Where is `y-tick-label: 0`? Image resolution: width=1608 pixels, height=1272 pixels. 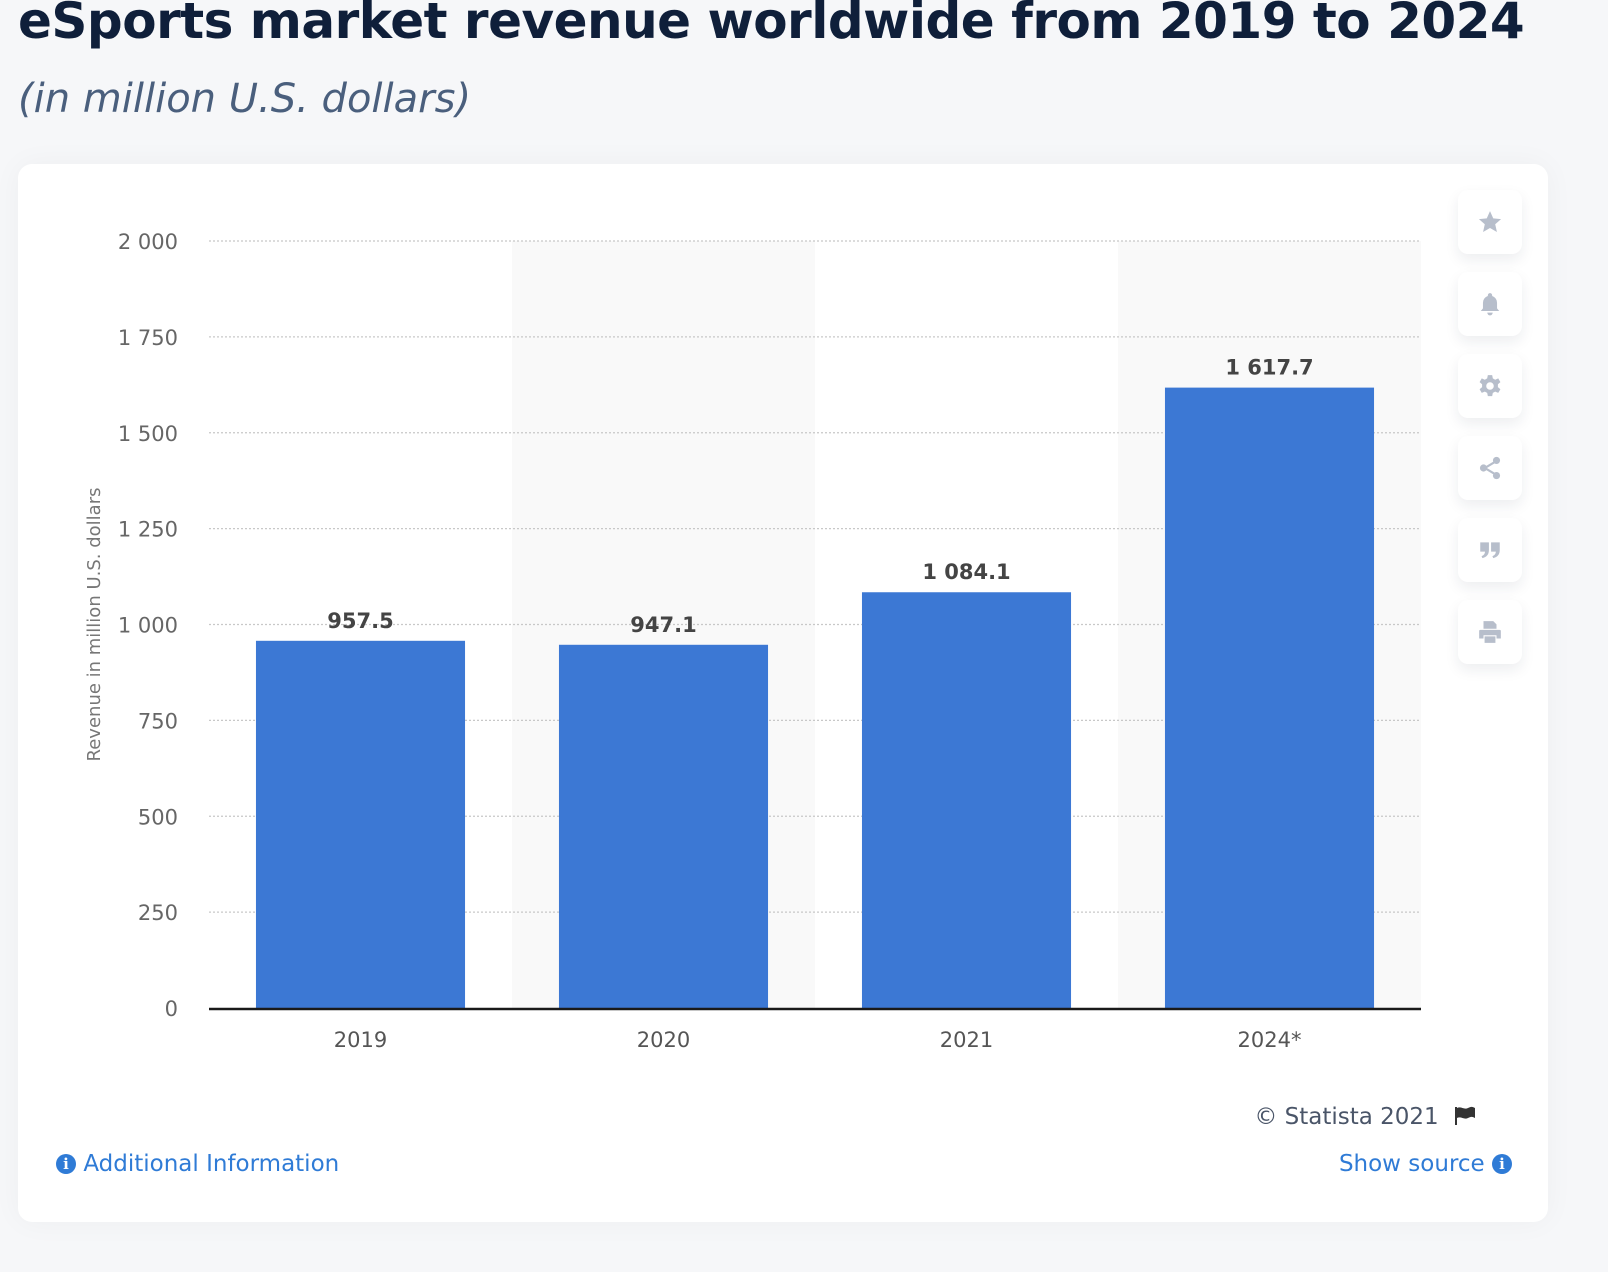 y-tick-label: 0 is located at coordinates (171, 1009).